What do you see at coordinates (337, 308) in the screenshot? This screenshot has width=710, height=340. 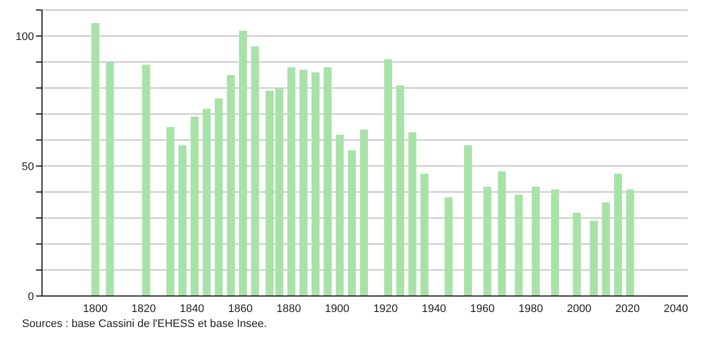 I see `x-tick-label: 1900` at bounding box center [337, 308].